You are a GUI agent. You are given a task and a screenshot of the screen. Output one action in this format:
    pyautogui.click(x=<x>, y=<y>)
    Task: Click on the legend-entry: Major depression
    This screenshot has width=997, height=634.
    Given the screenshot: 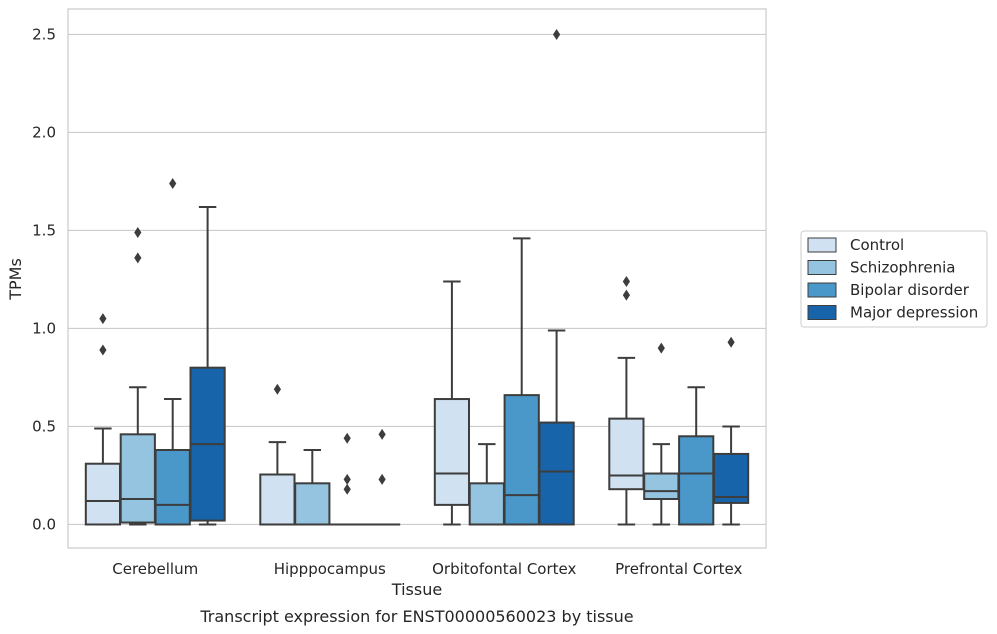 What is the action you would take?
    pyautogui.click(x=914, y=313)
    